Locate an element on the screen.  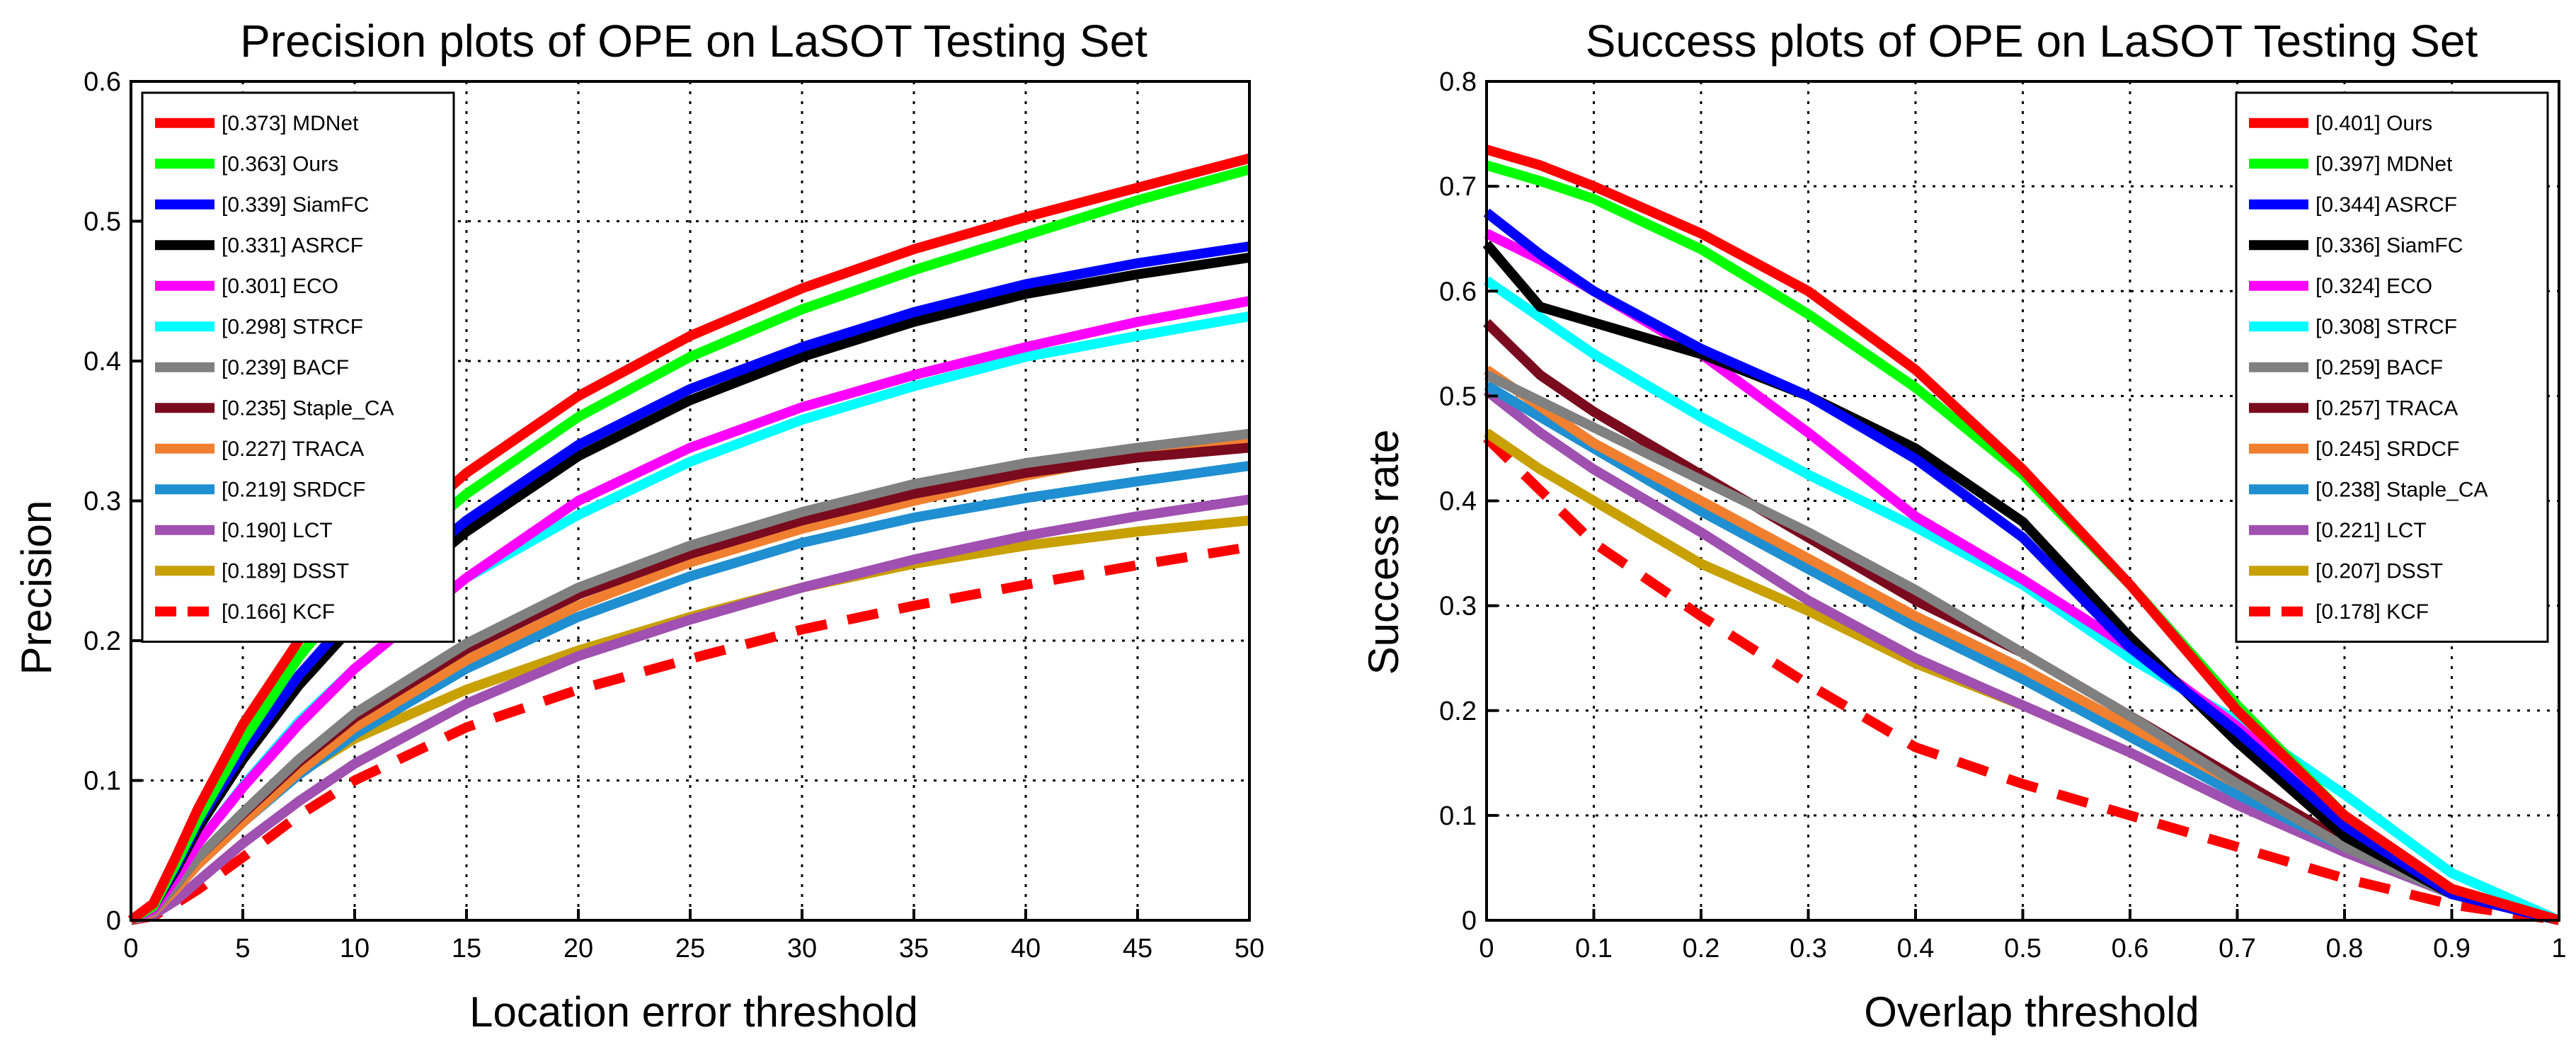
legend-label: [0.190] LCT is located at coordinates (277, 530).